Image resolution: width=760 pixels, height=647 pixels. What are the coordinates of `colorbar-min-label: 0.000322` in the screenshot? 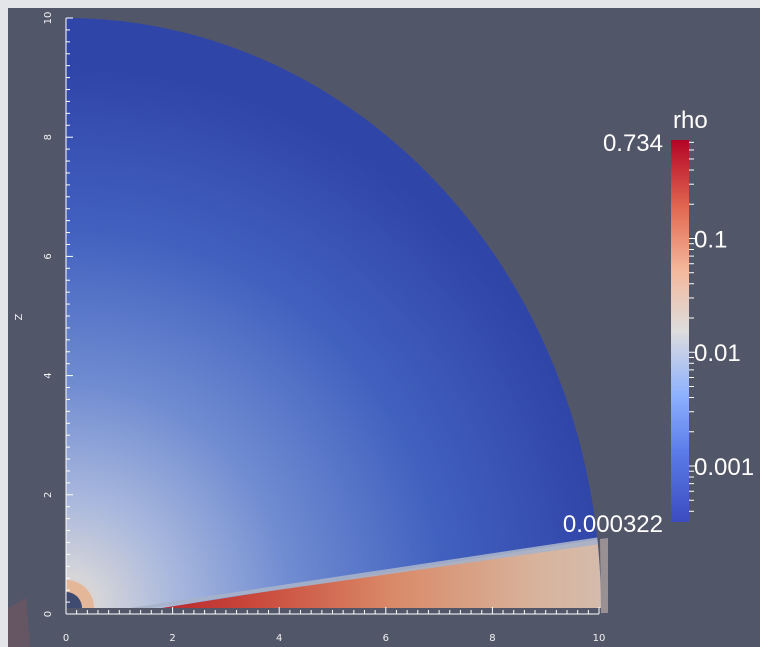 It's located at (613, 524).